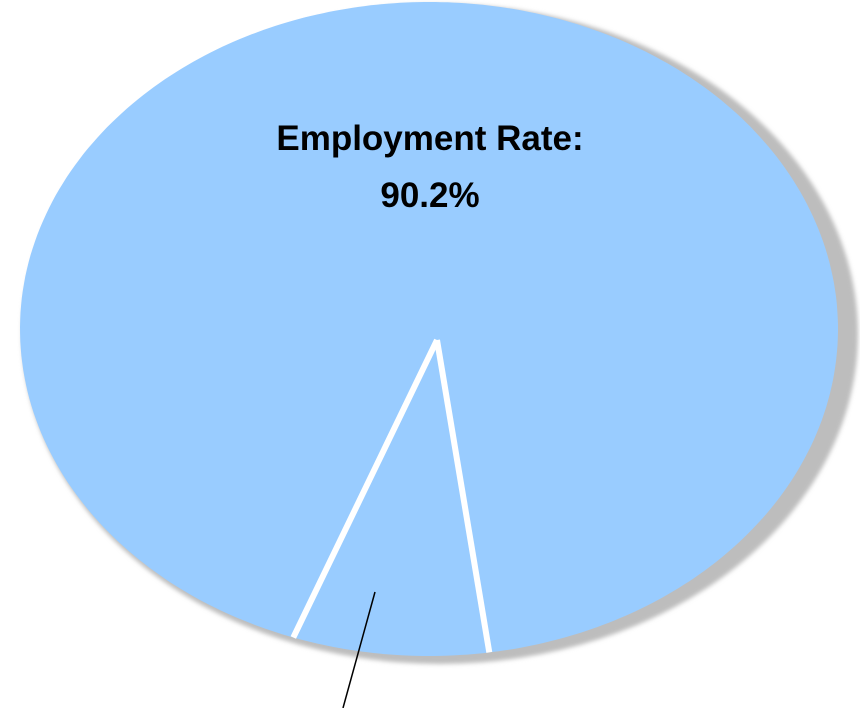 Image resolution: width=860 pixels, height=708 pixels. I want to click on slice-label-employment-rate: Employment Rate:, so click(429, 138).